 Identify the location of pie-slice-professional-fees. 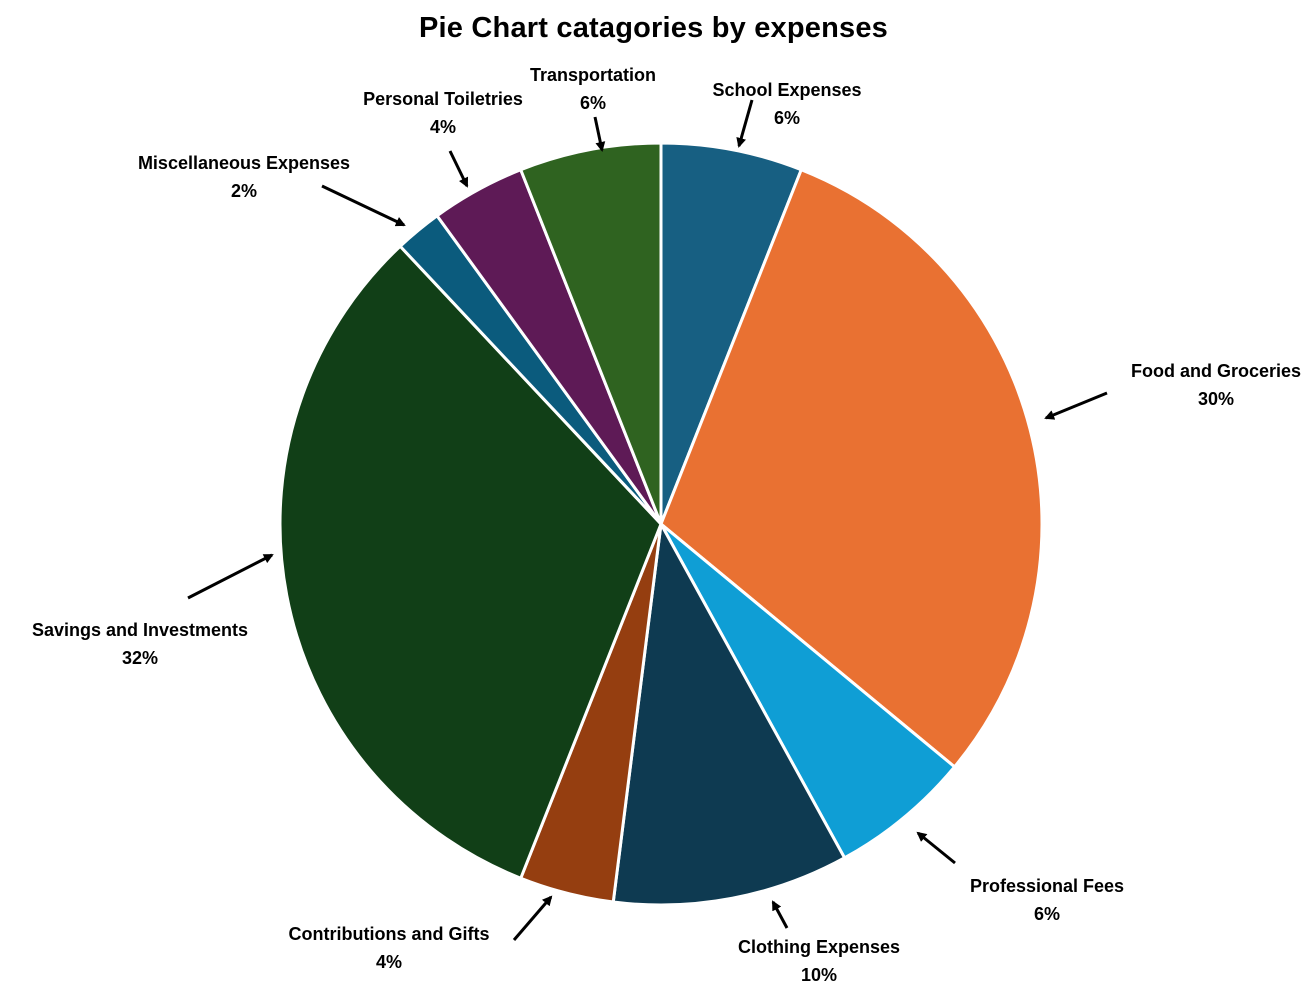
(808, 691).